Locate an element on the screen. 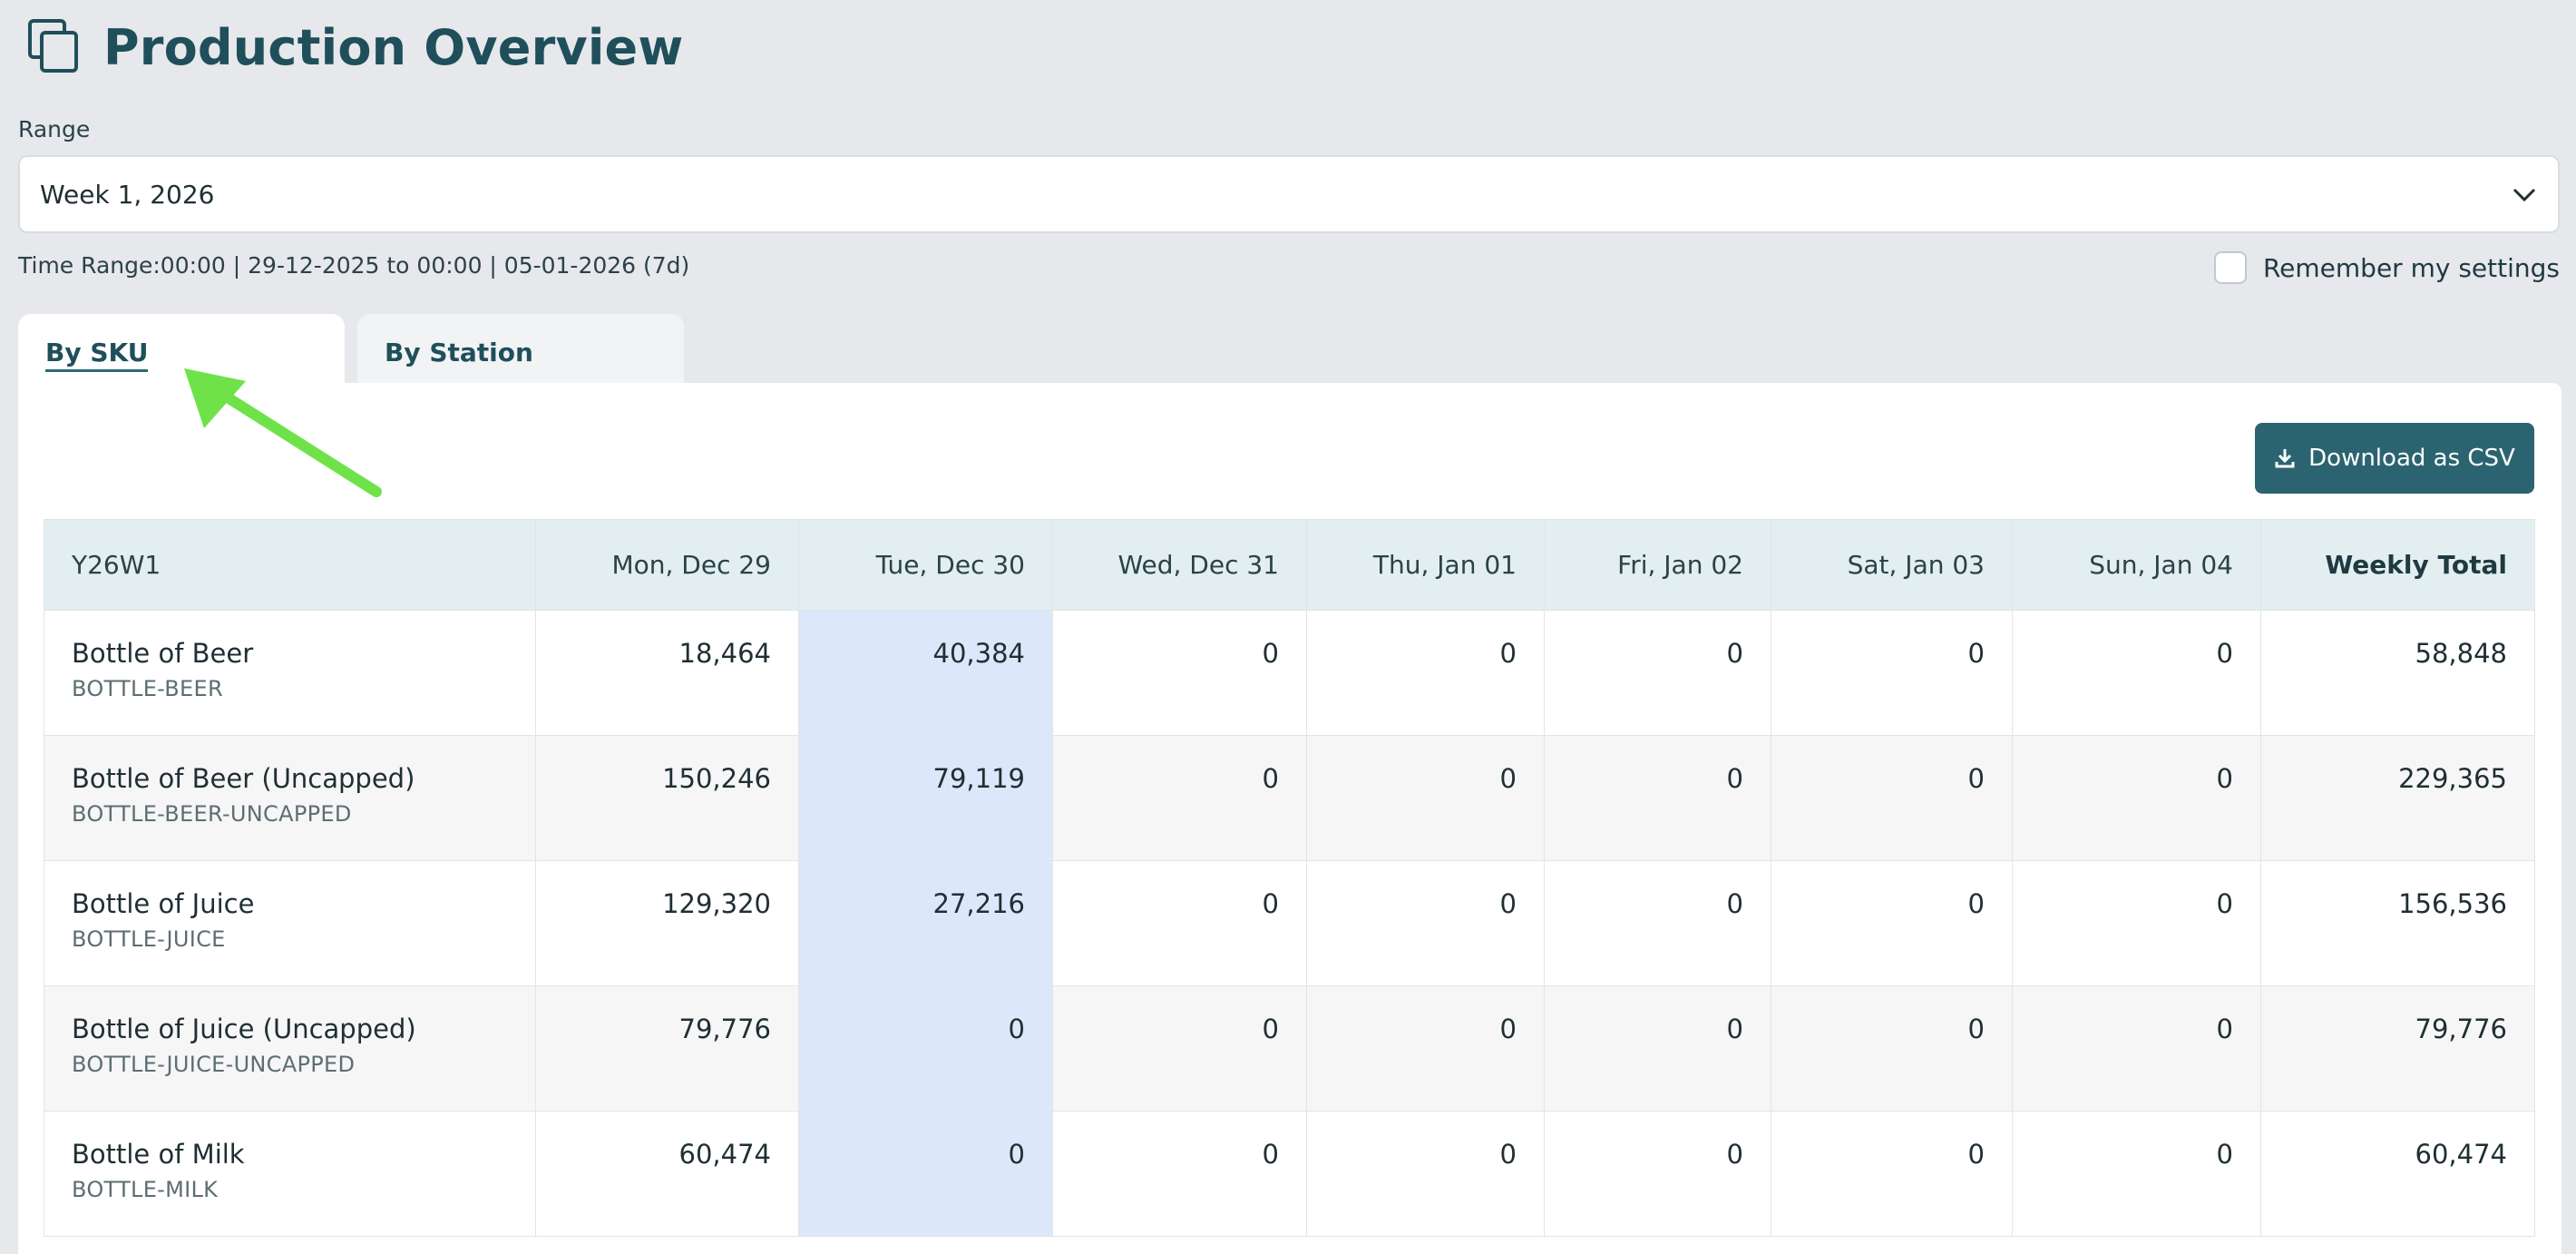 This screenshot has height=1254, width=2576. sku-code: BOTTLE-JUICE-UNCAPPED is located at coordinates (214, 1064).